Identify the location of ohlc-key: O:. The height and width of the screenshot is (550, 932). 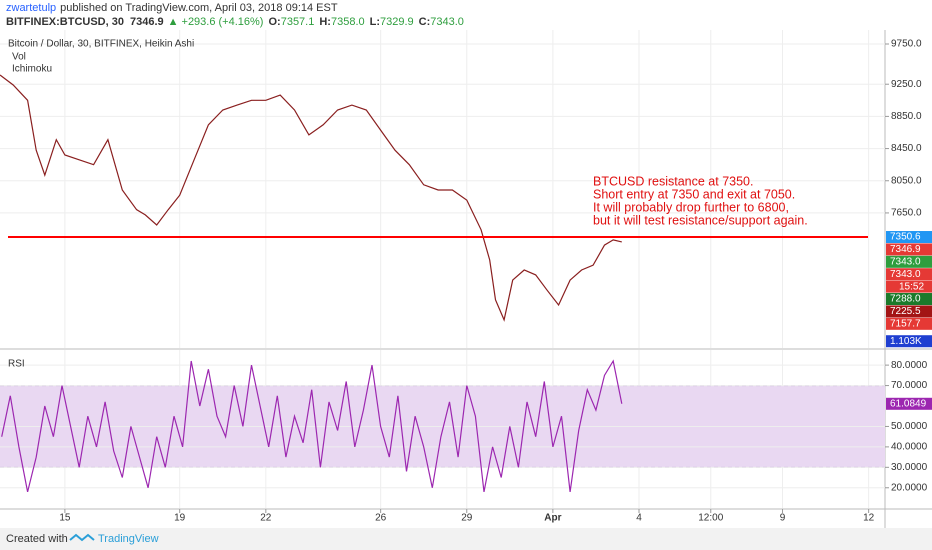
(274, 22).